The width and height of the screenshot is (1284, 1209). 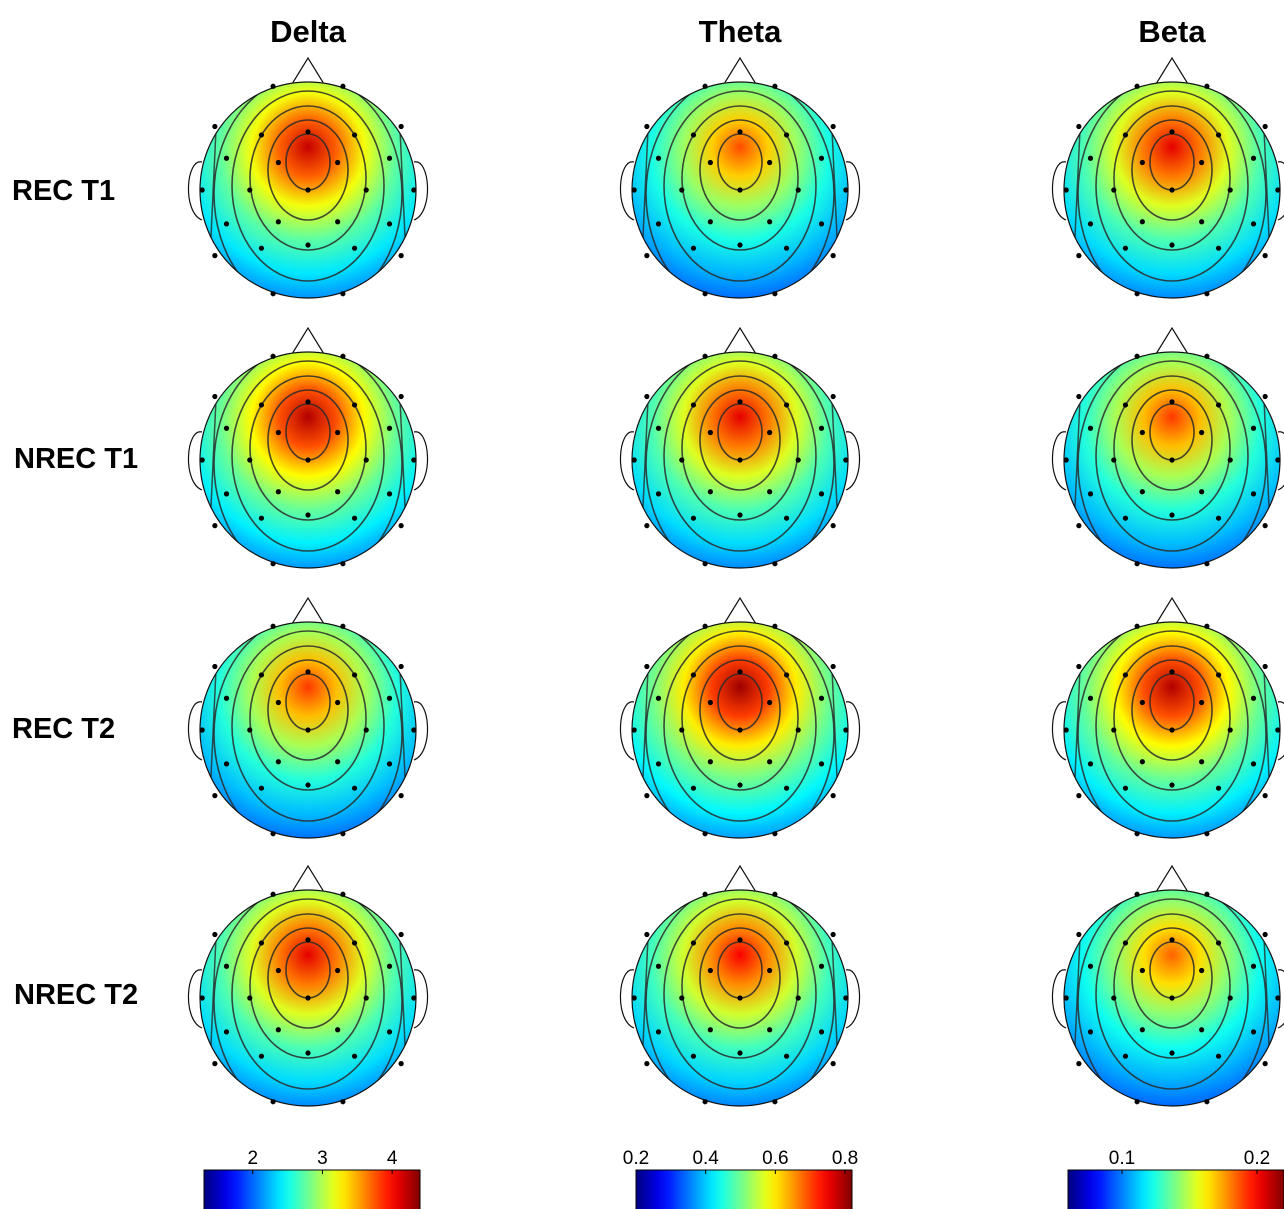 What do you see at coordinates (1172, 31) in the screenshot?
I see `column-title-beta: Beta` at bounding box center [1172, 31].